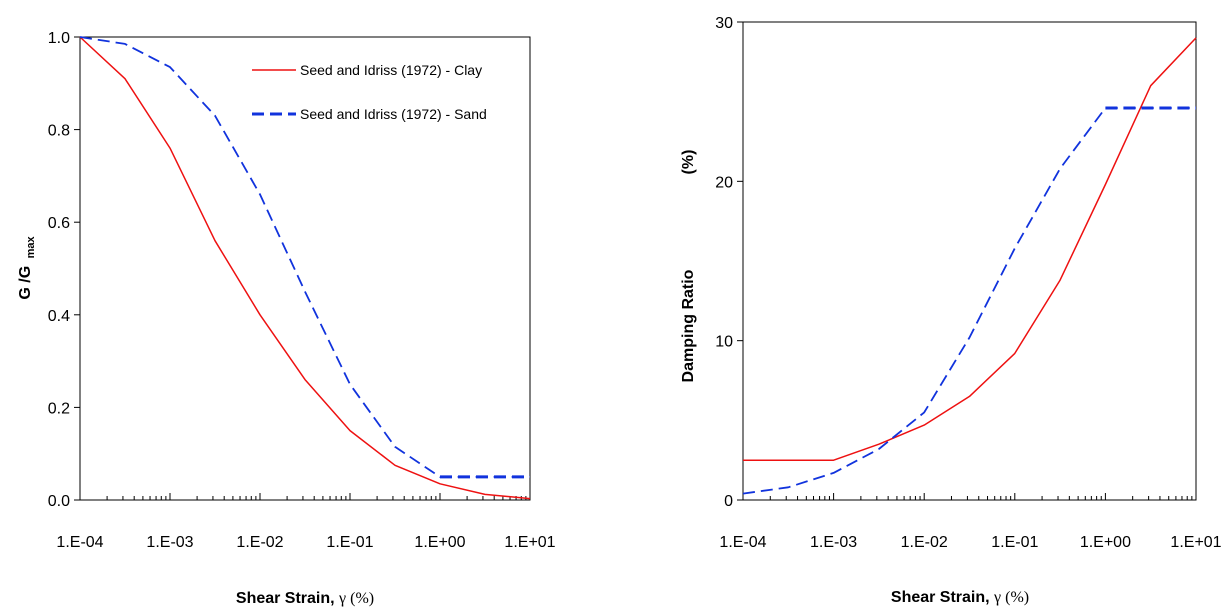 The width and height of the screenshot is (1226, 612). I want to click on y-tick-label: 0.4, so click(59, 316).